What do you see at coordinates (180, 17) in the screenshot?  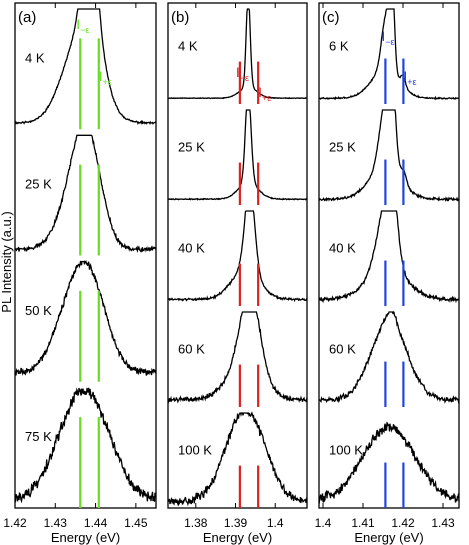 I see `panel-label: (b)` at bounding box center [180, 17].